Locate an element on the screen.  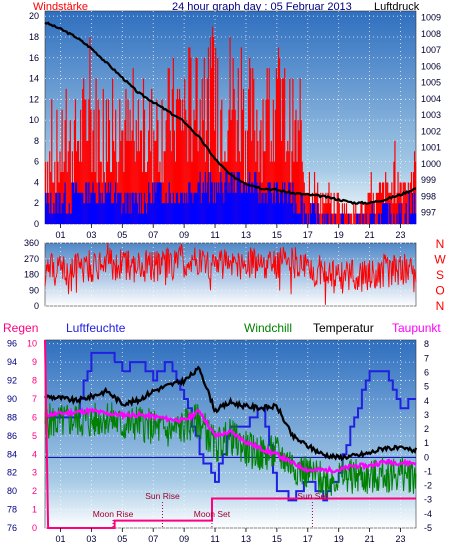
temperature-tick-label: 1 is located at coordinates (426, 443).